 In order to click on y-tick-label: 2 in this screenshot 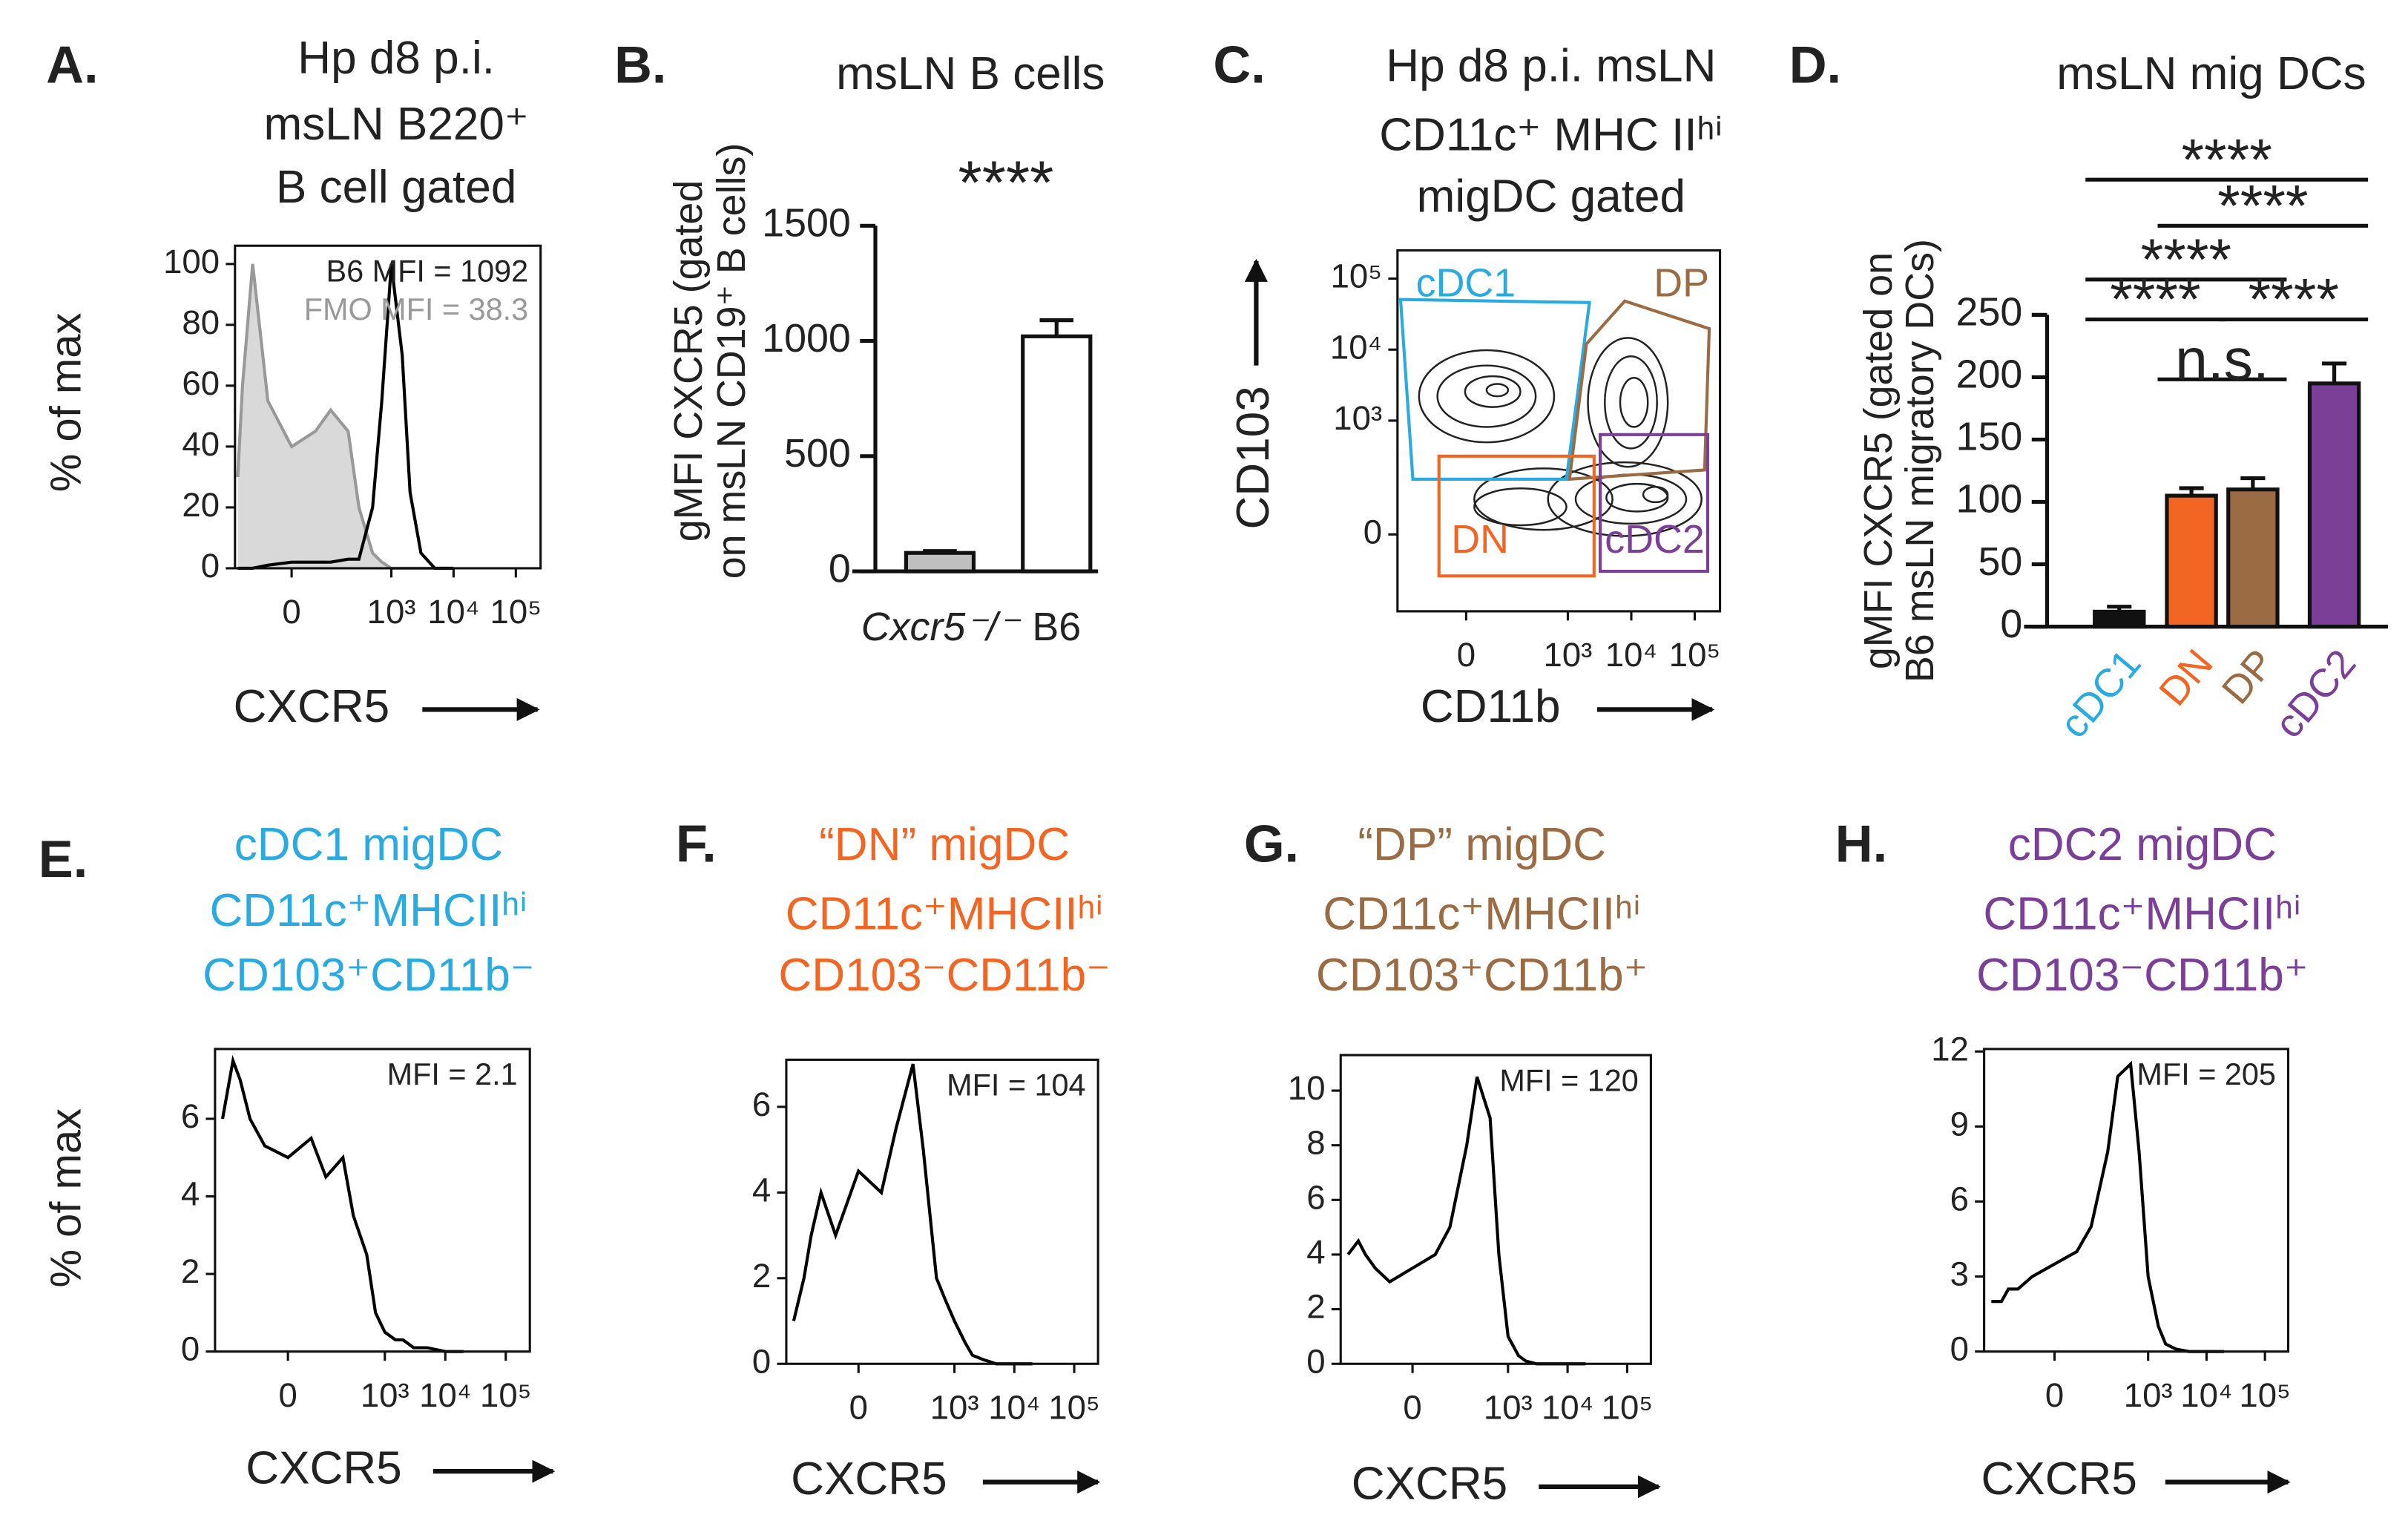, I will do `click(1315, 1307)`.